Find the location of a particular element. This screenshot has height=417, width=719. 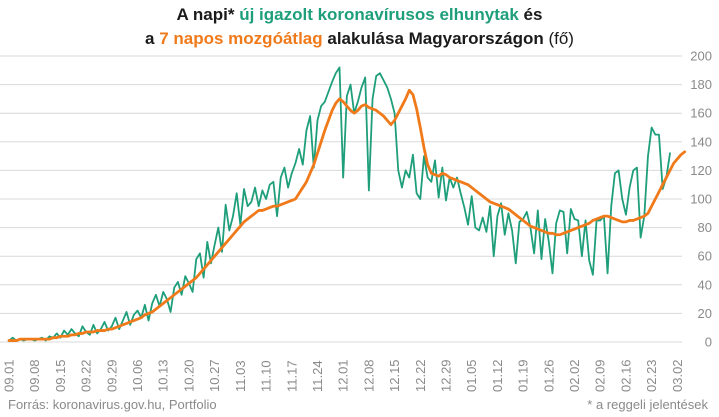

source-note: Forrás: koronavirus.gov.hu, Portfolio is located at coordinates (112, 404).